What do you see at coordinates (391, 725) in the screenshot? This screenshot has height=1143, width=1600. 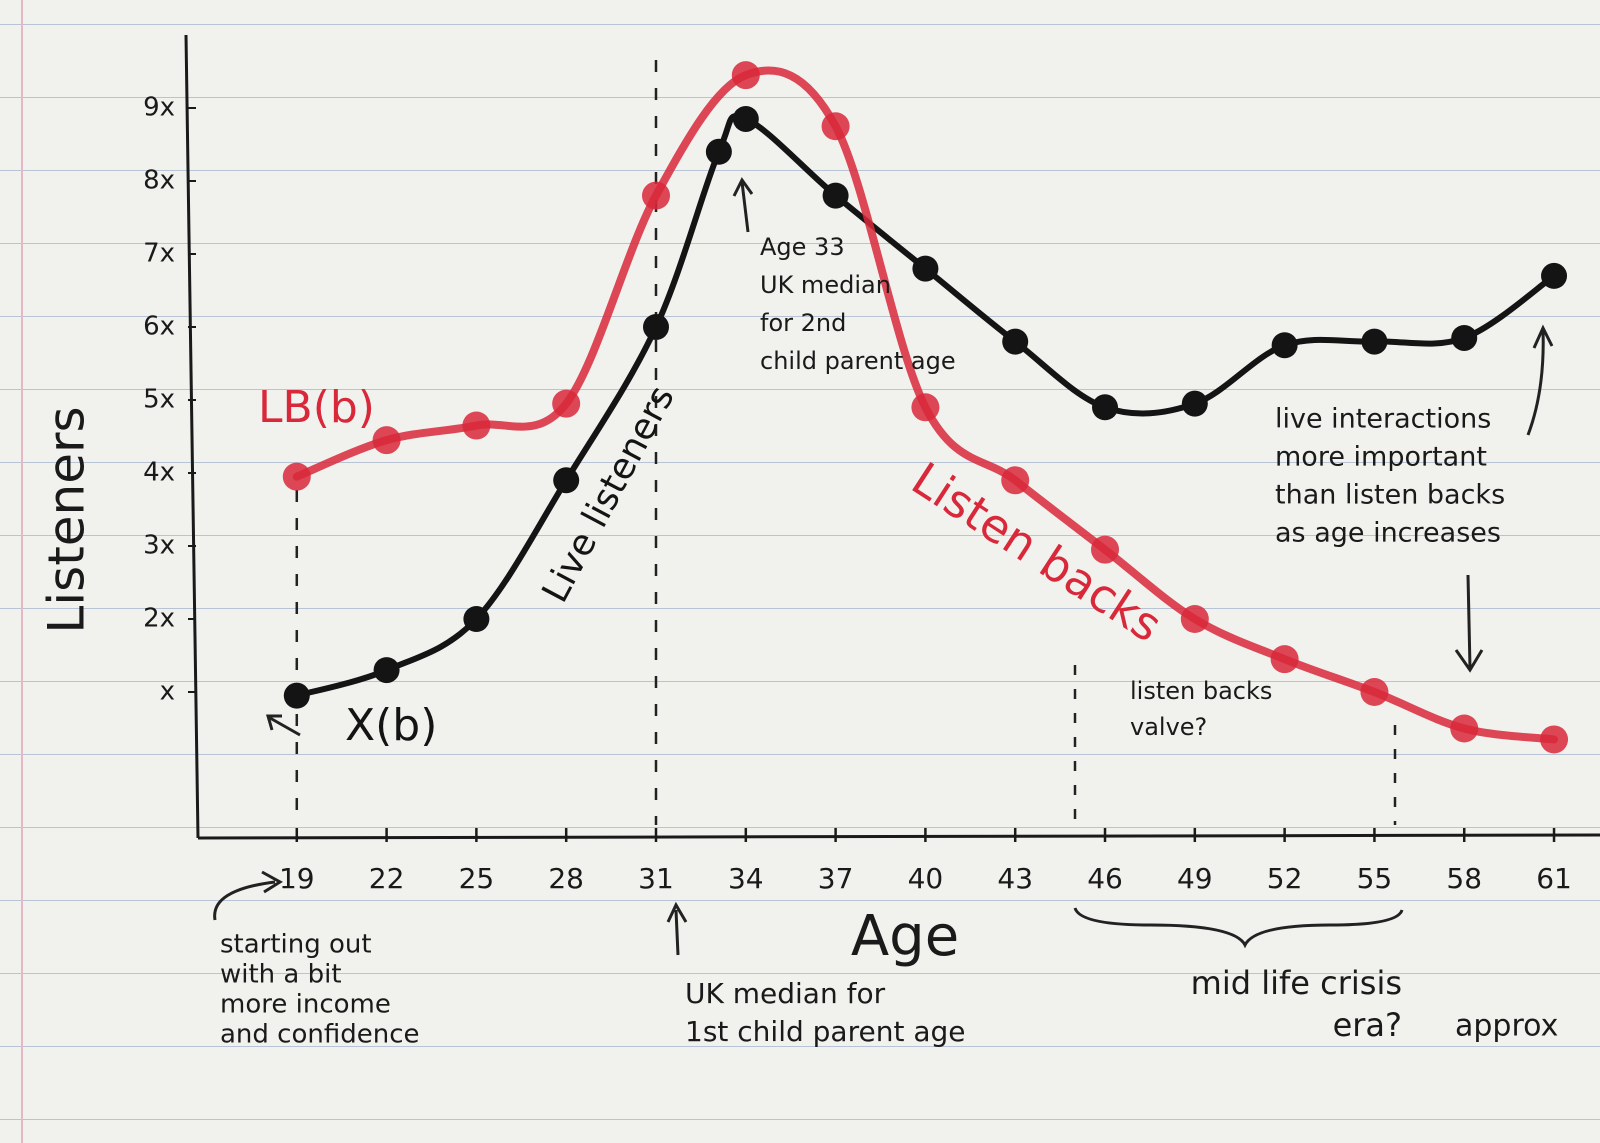 I see `series-end-label: X(b)` at bounding box center [391, 725].